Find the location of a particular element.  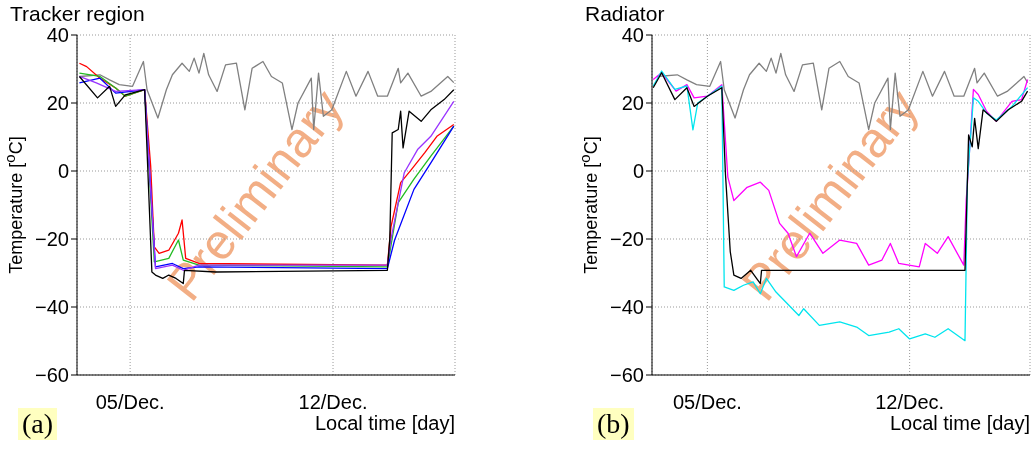

chart-title: Radiator is located at coordinates (625, 14).